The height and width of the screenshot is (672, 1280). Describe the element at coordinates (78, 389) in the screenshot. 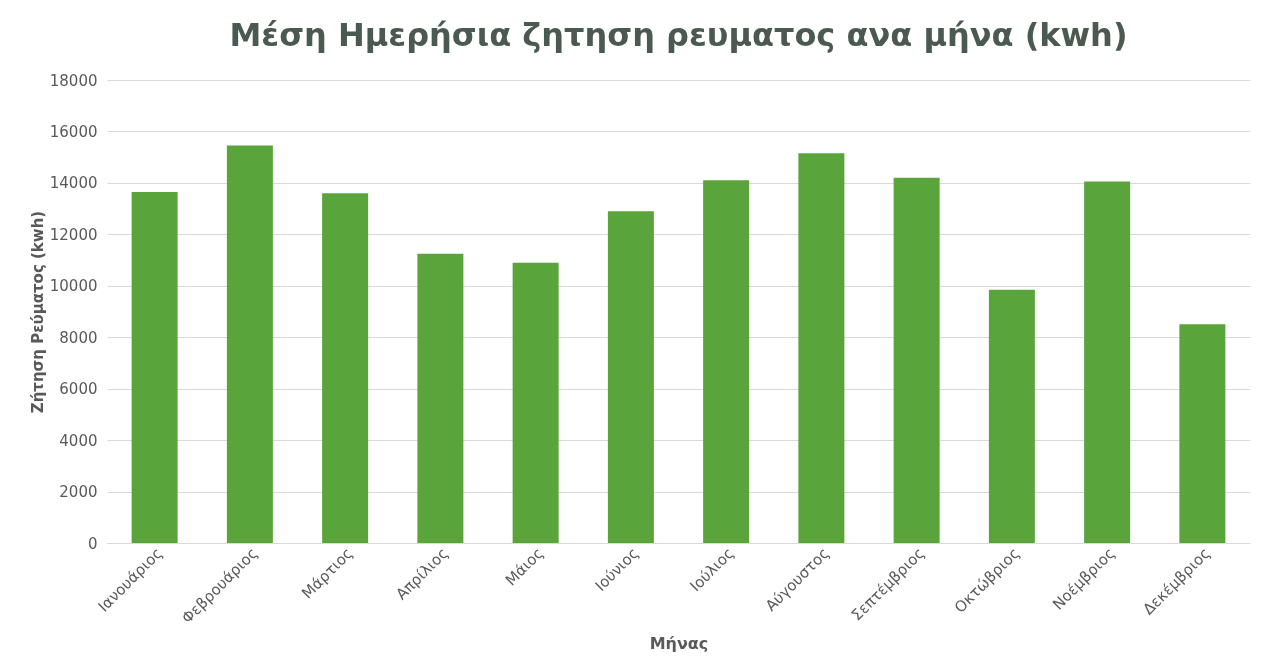

I see `y-tick-label: 6000` at that location.